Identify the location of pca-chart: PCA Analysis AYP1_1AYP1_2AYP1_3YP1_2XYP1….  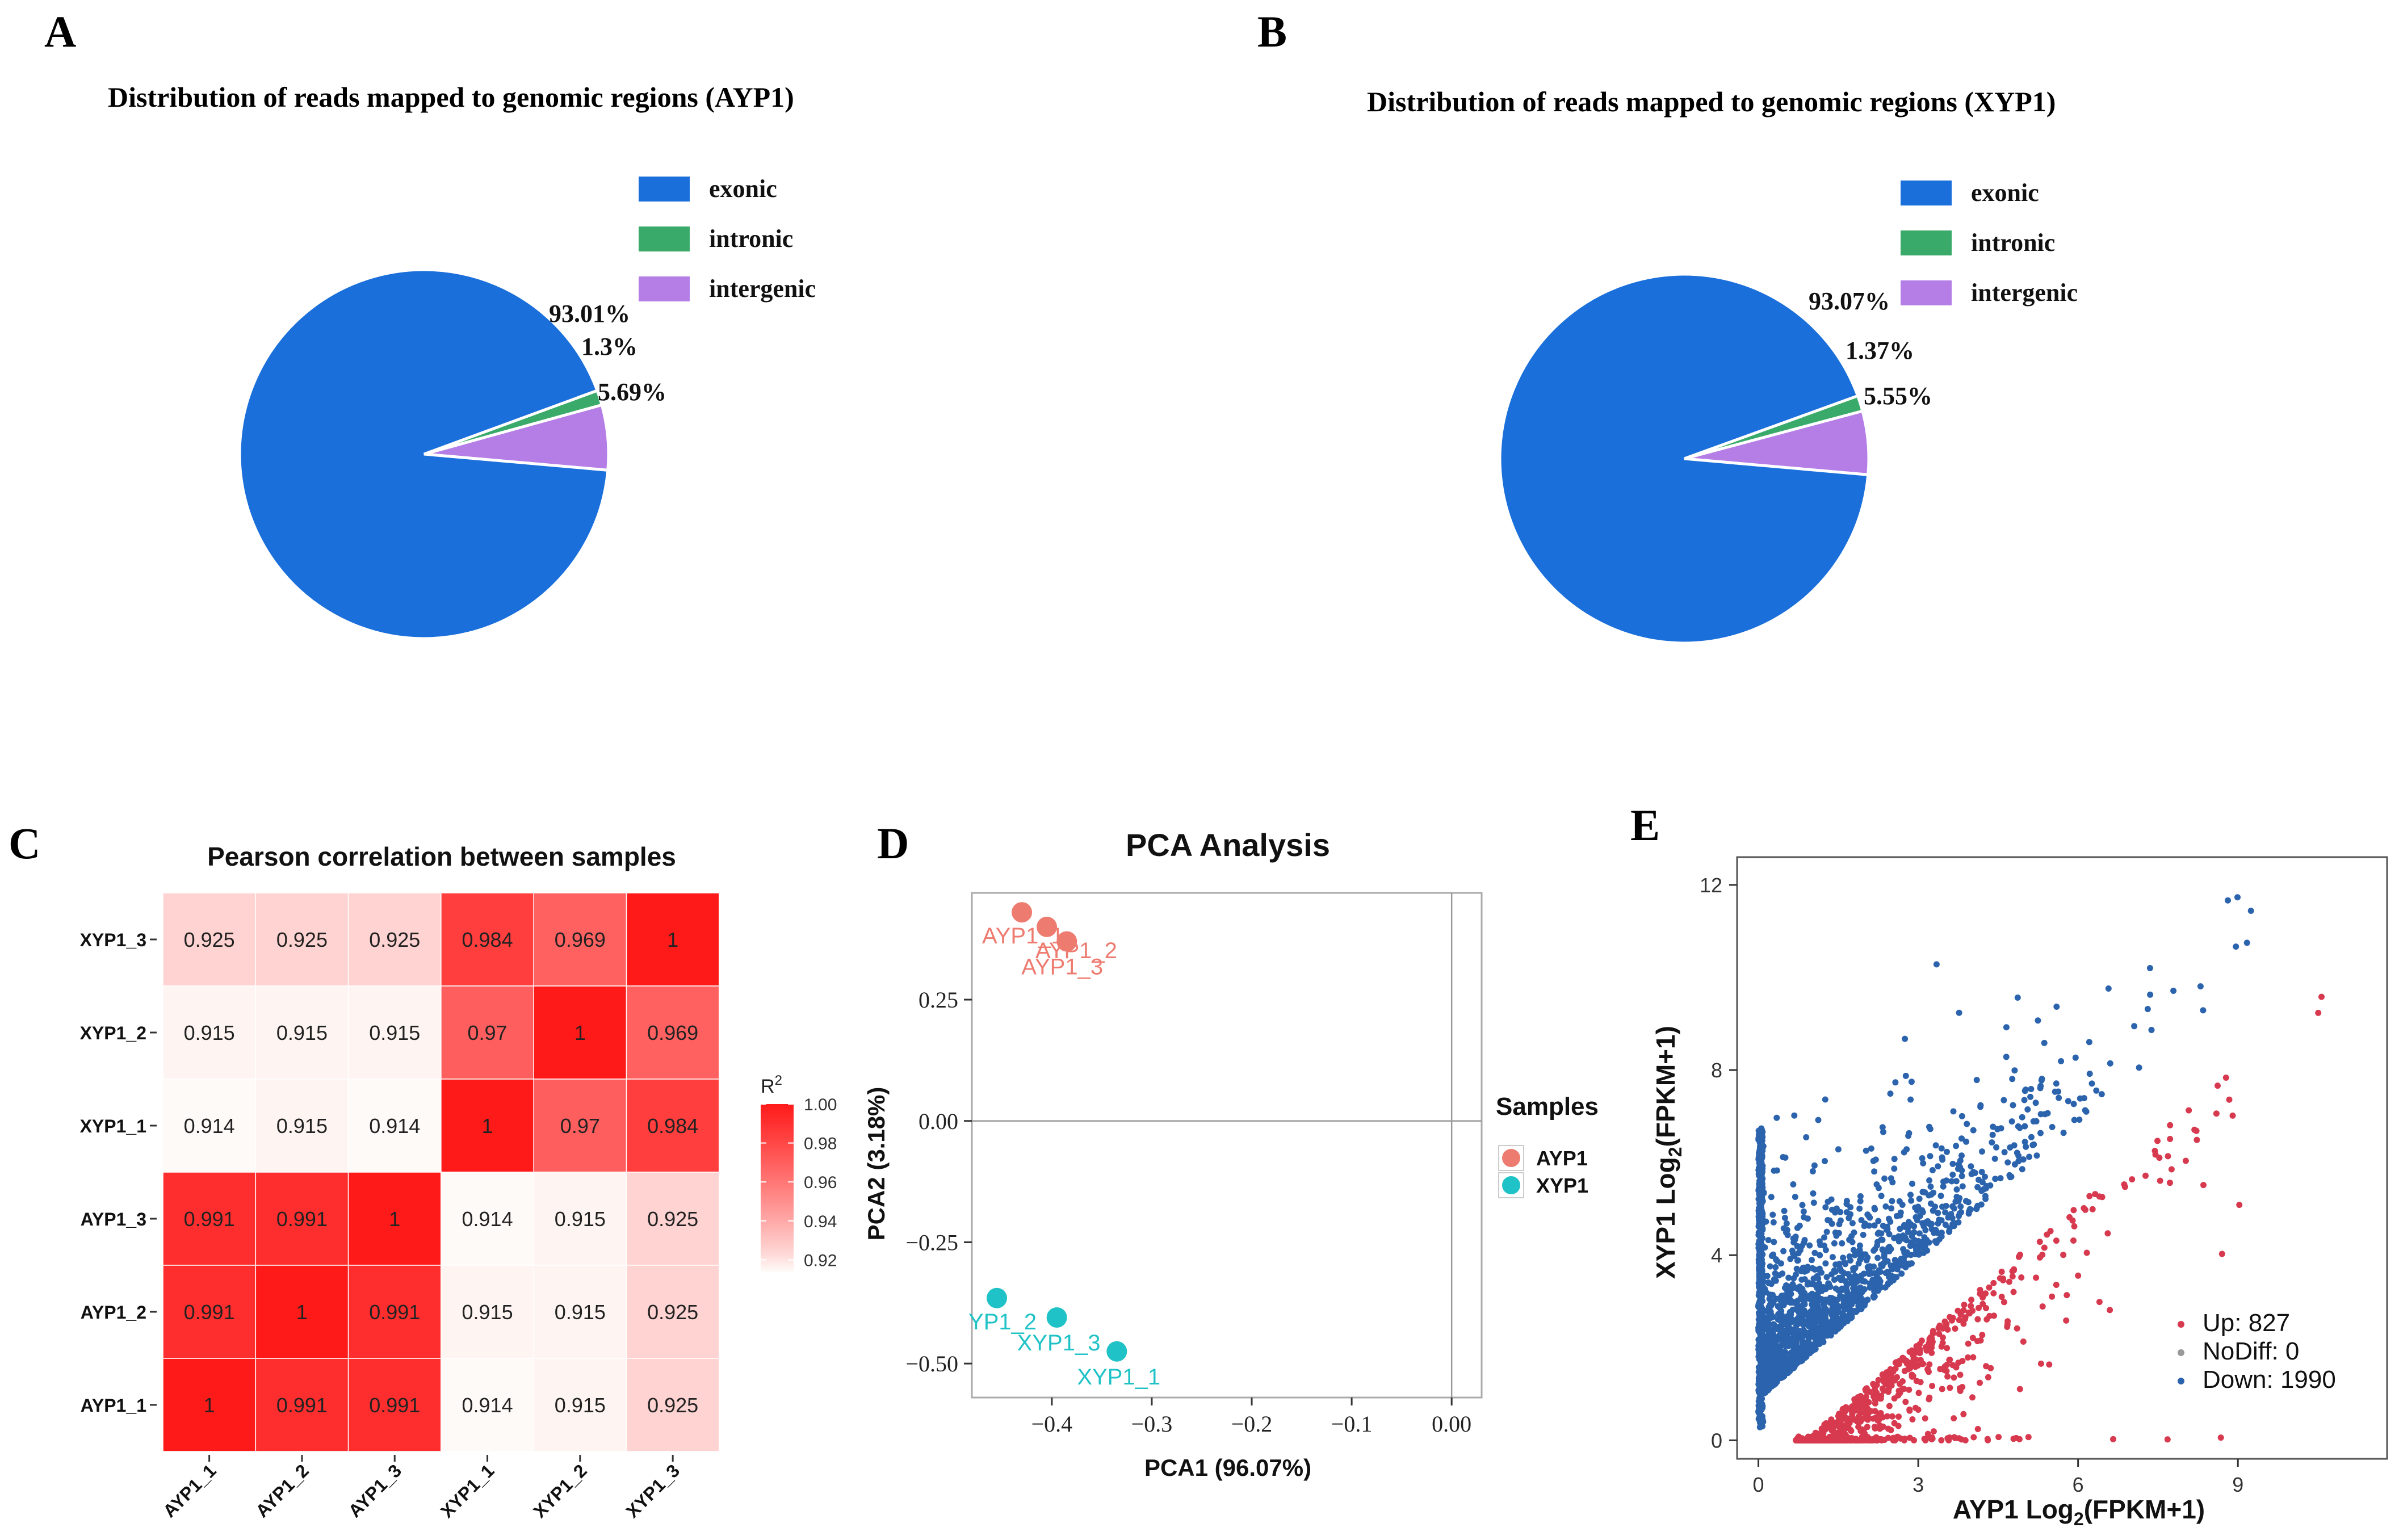
(1231, 1154).